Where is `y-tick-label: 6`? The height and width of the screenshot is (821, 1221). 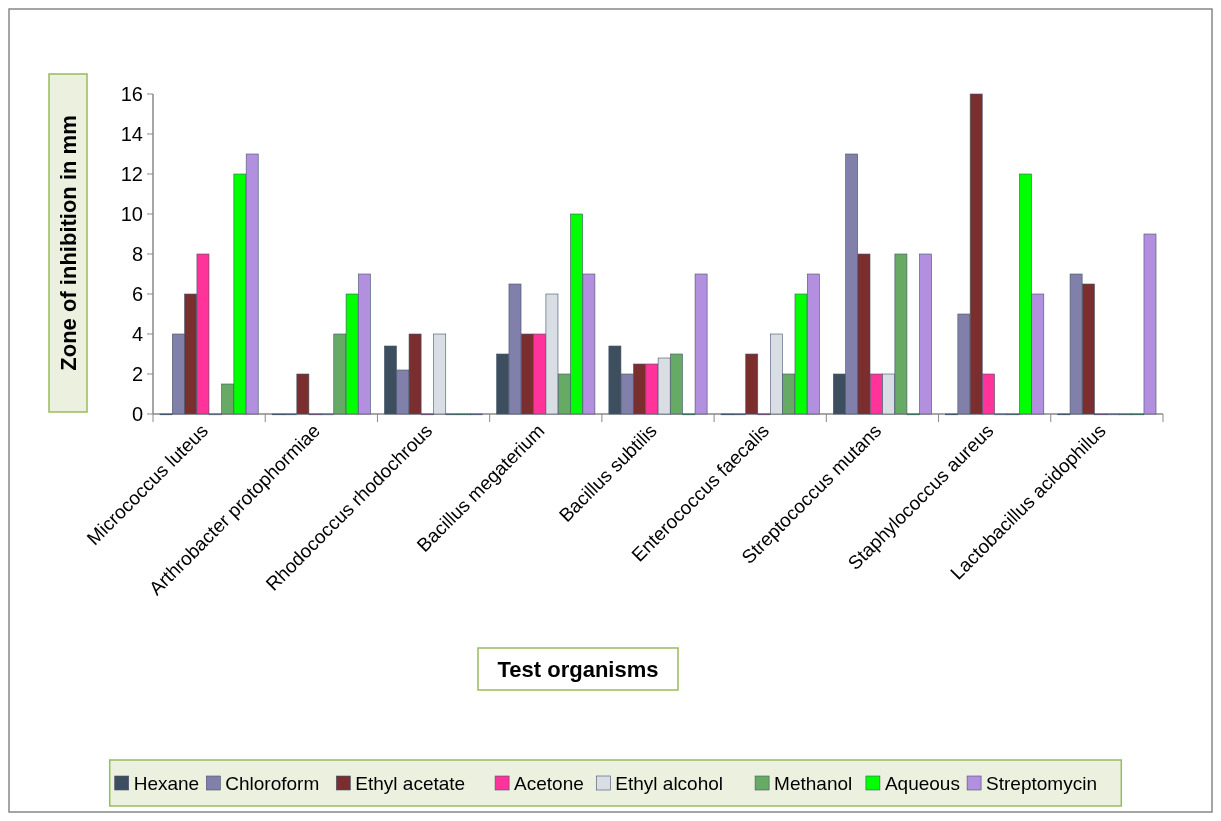 y-tick-label: 6 is located at coordinates (137, 294).